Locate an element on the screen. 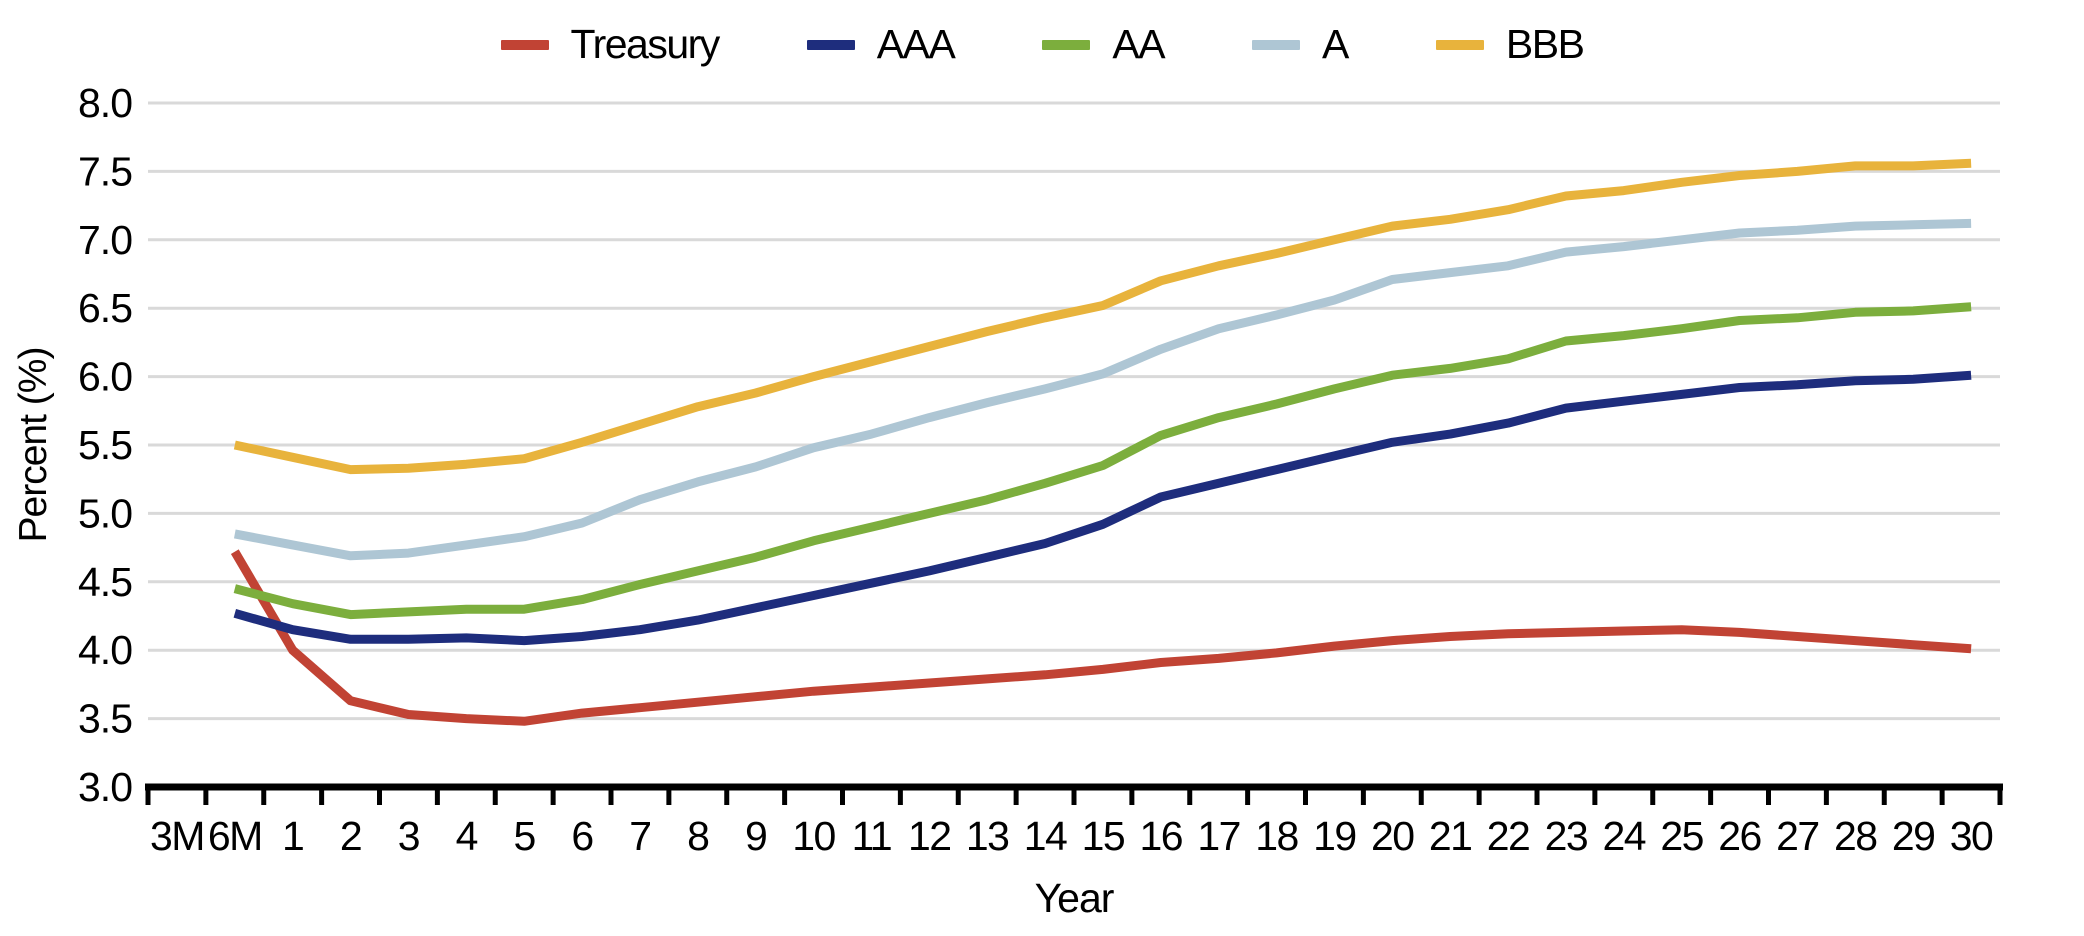  x-tick-label: 29 is located at coordinates (1913, 836).